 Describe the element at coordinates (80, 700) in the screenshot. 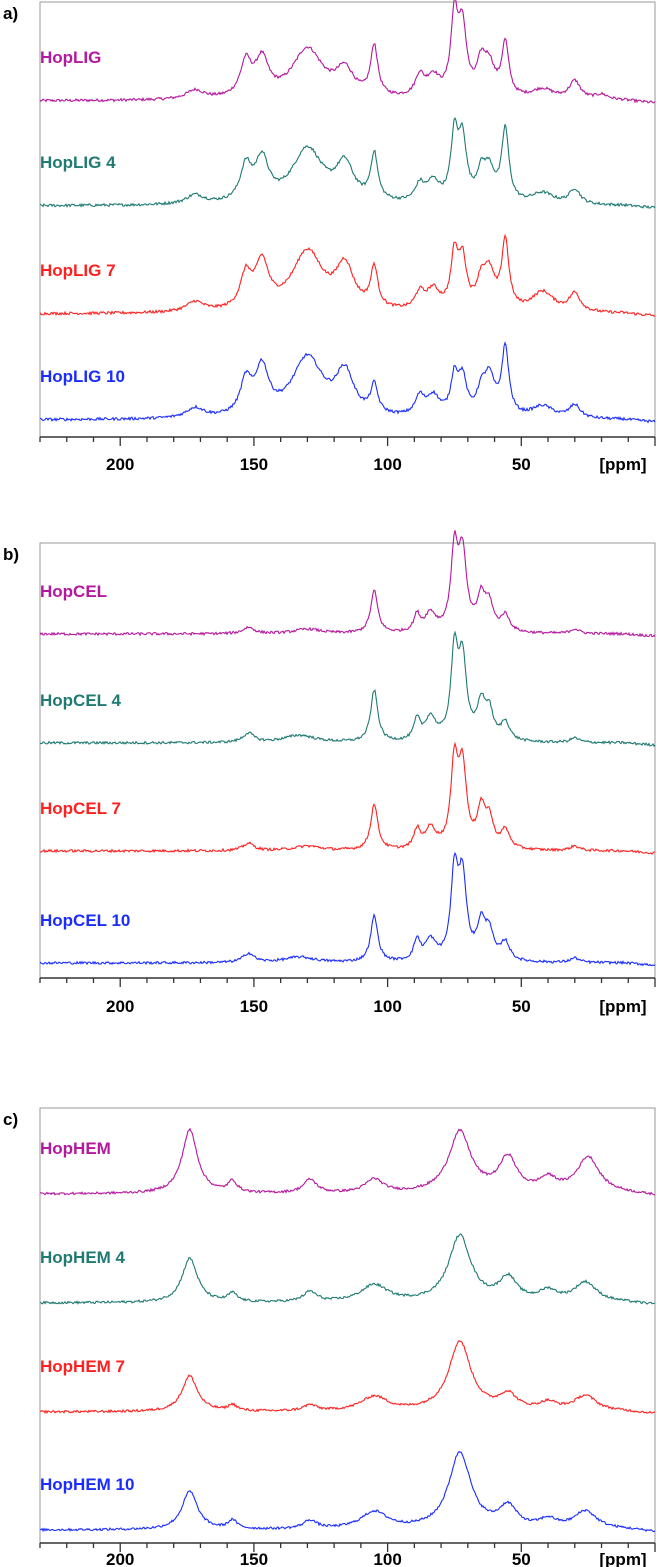

I see `series-label: HopCEL 4` at that location.